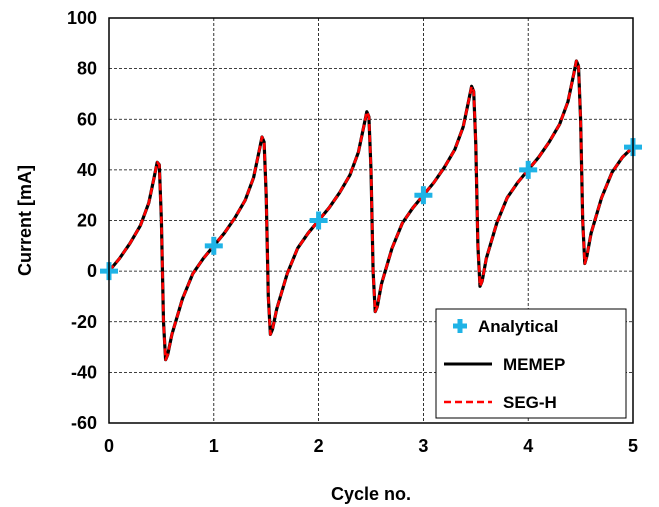 The image size is (659, 507). I want to click on y-tick-label: 40, so click(87, 170).